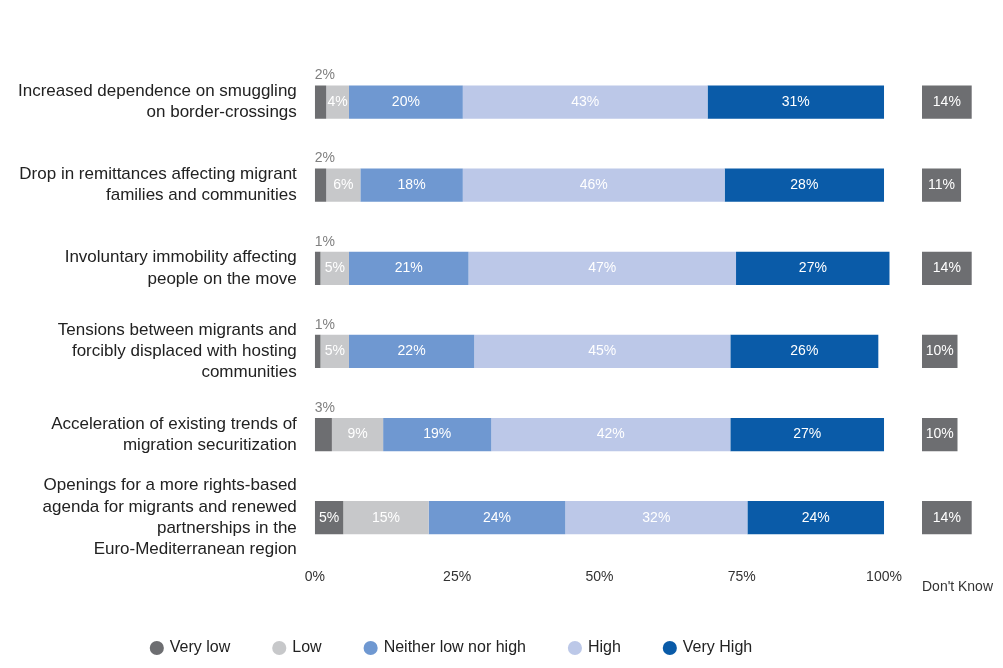 Image resolution: width=1003 pixels, height=668 pixels. Describe the element at coordinates (343, 184) in the screenshot. I see `data-label: 6%` at that location.